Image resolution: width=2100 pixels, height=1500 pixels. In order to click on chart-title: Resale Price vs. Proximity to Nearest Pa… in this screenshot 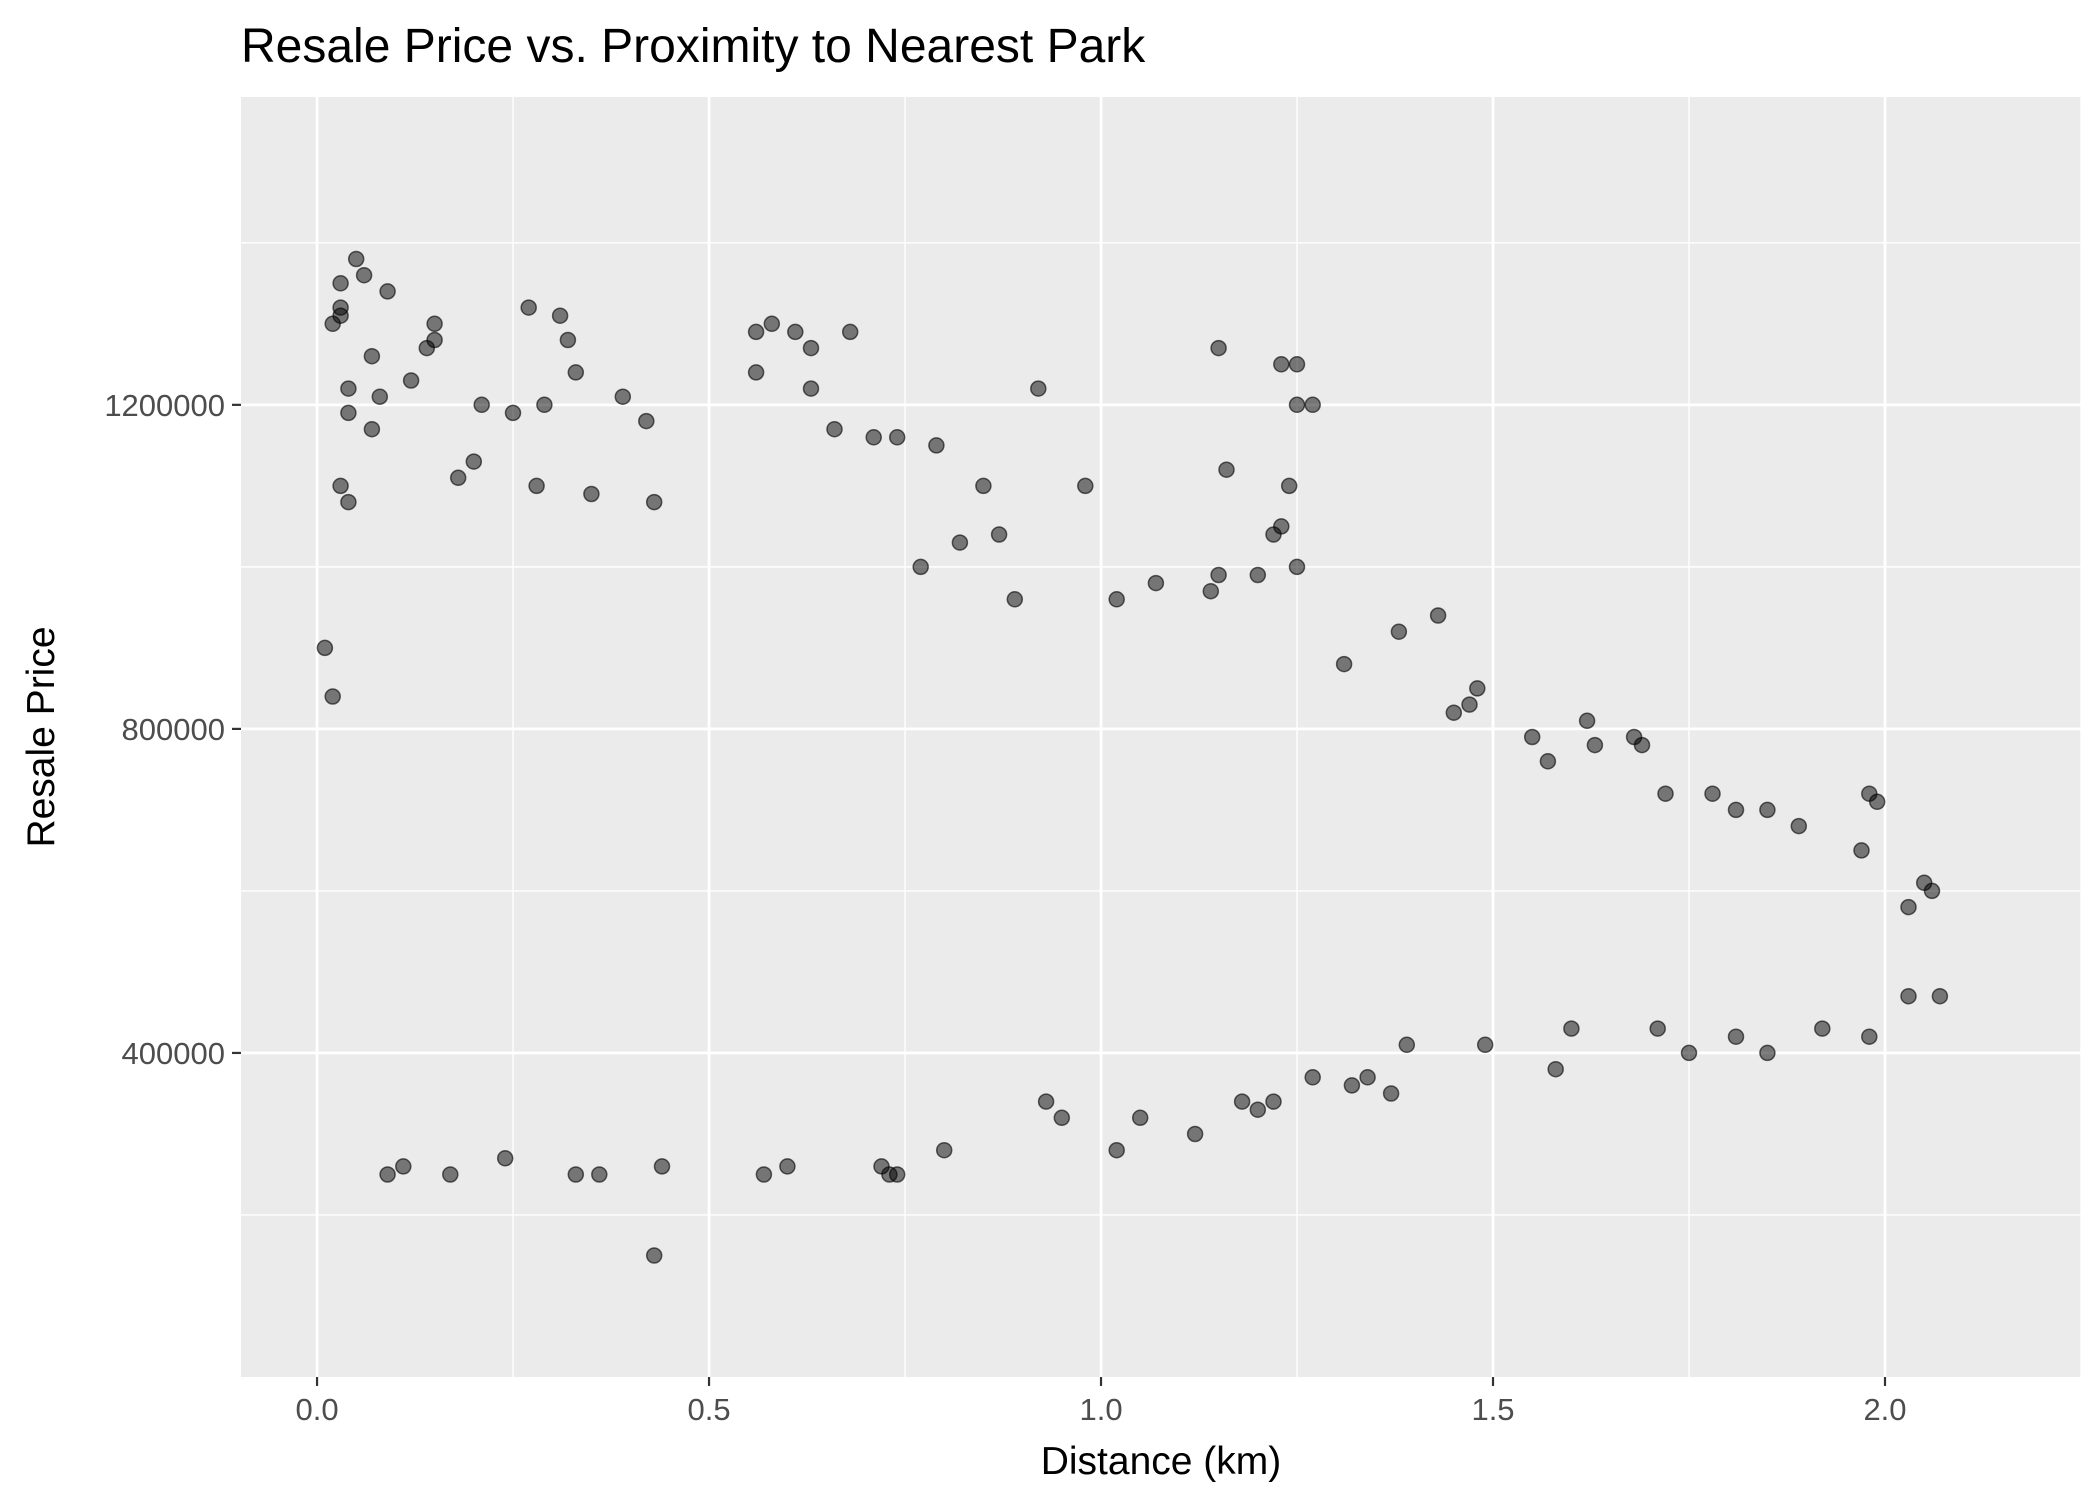, I will do `click(693, 46)`.